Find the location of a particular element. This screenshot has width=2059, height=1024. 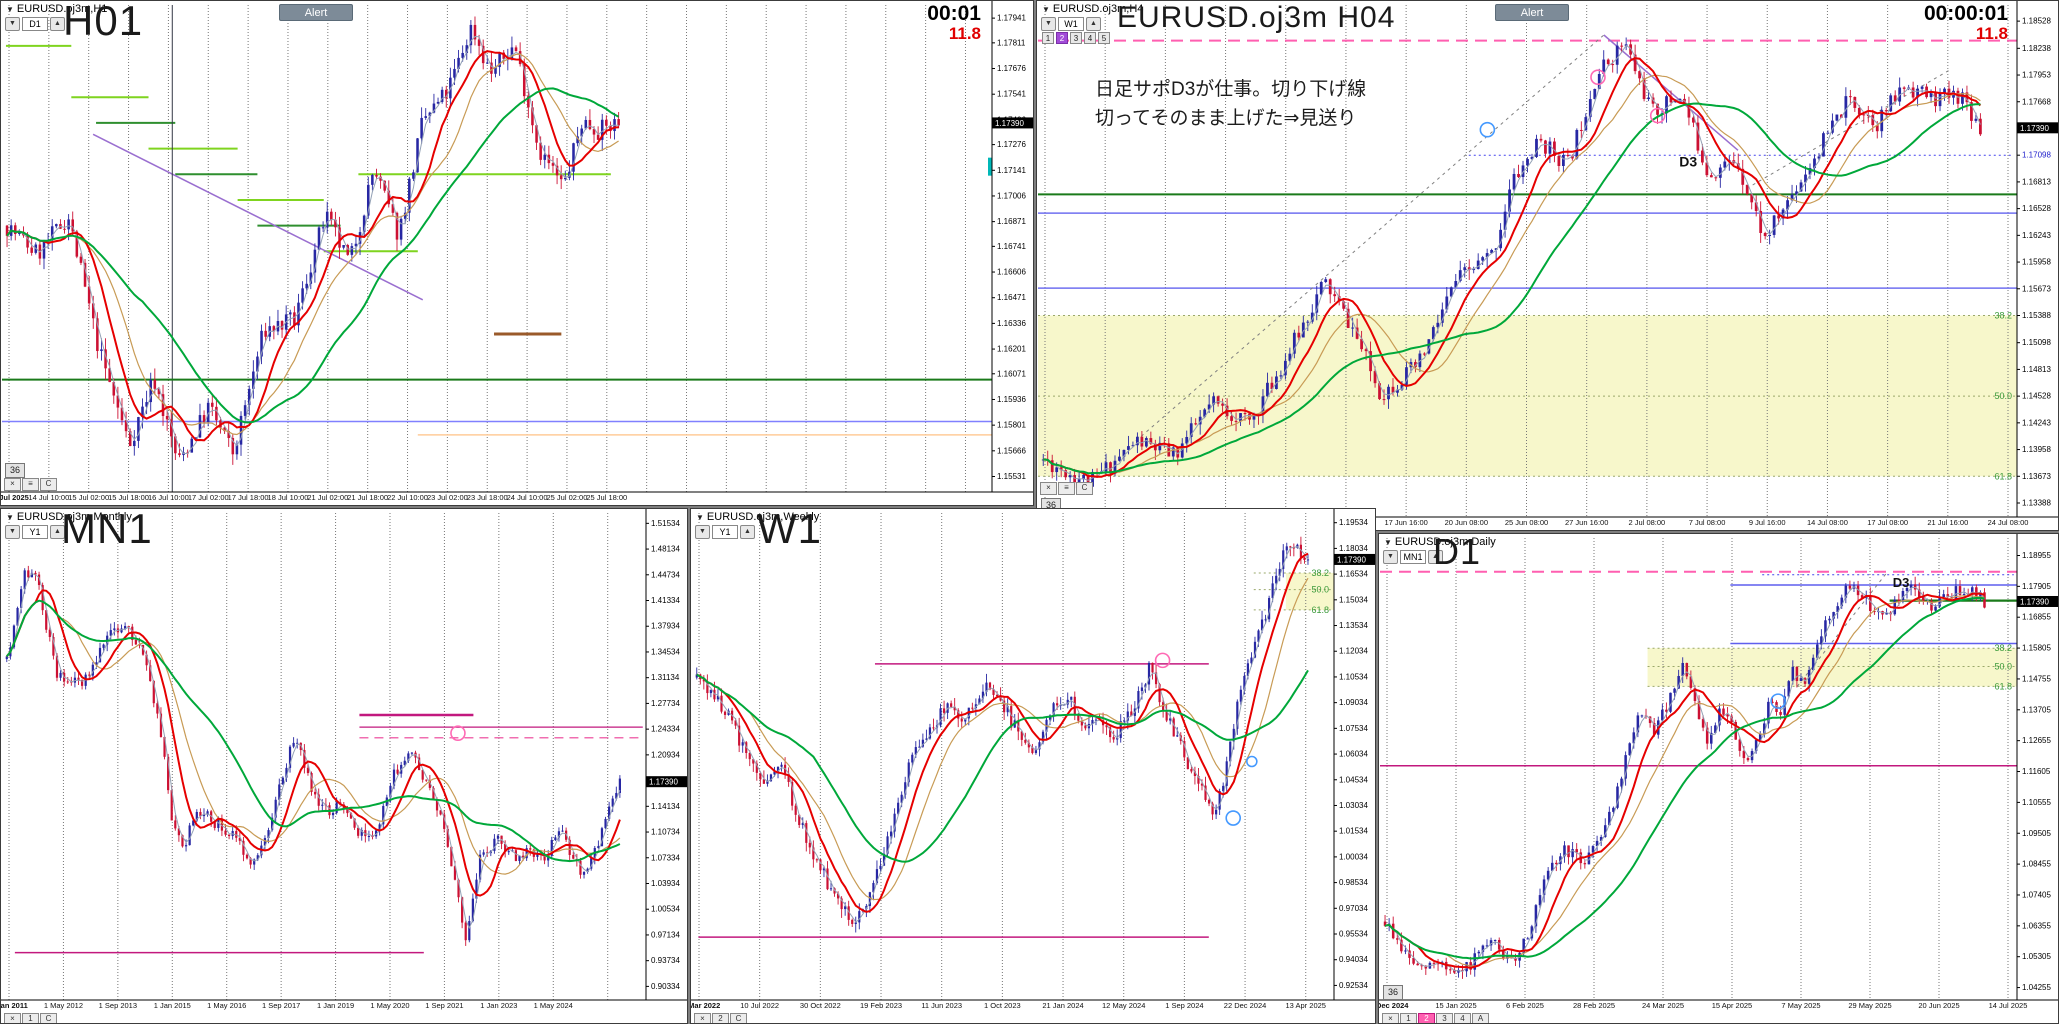

template-button-4: 4 is located at coordinates (1090, 38).